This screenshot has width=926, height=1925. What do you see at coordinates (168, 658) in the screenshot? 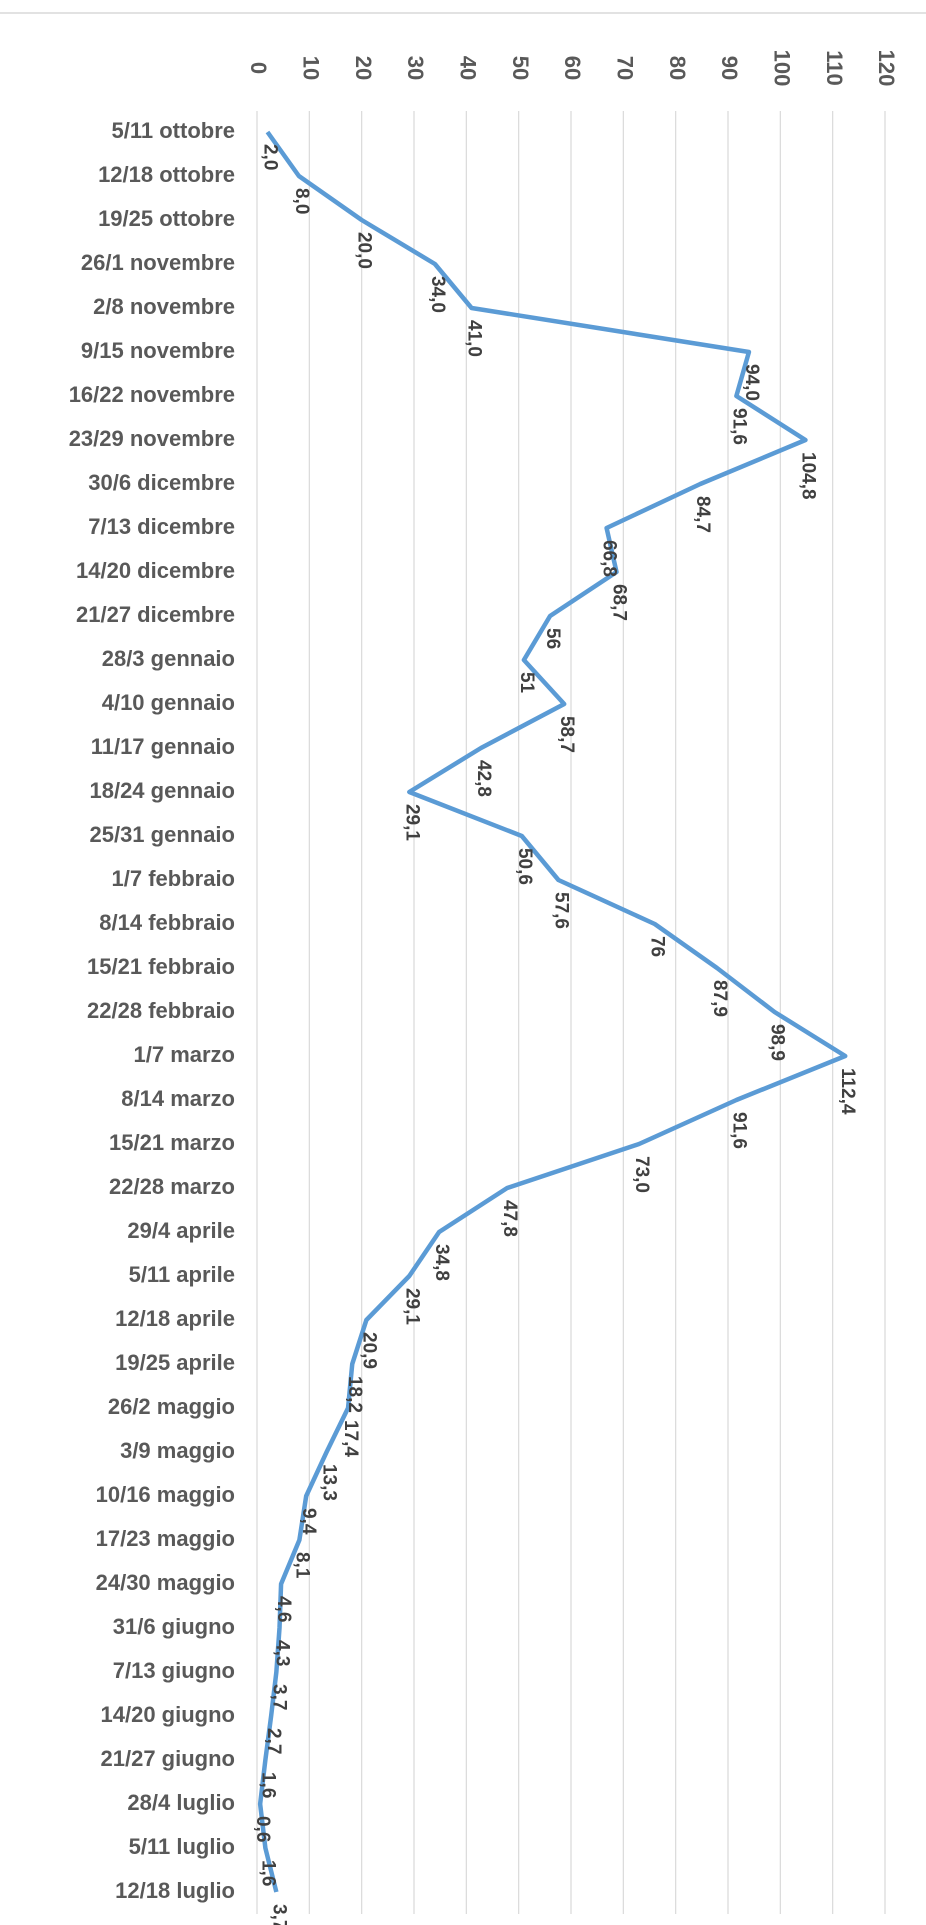
I see `category-label: 28/3 gennaio` at bounding box center [168, 658].